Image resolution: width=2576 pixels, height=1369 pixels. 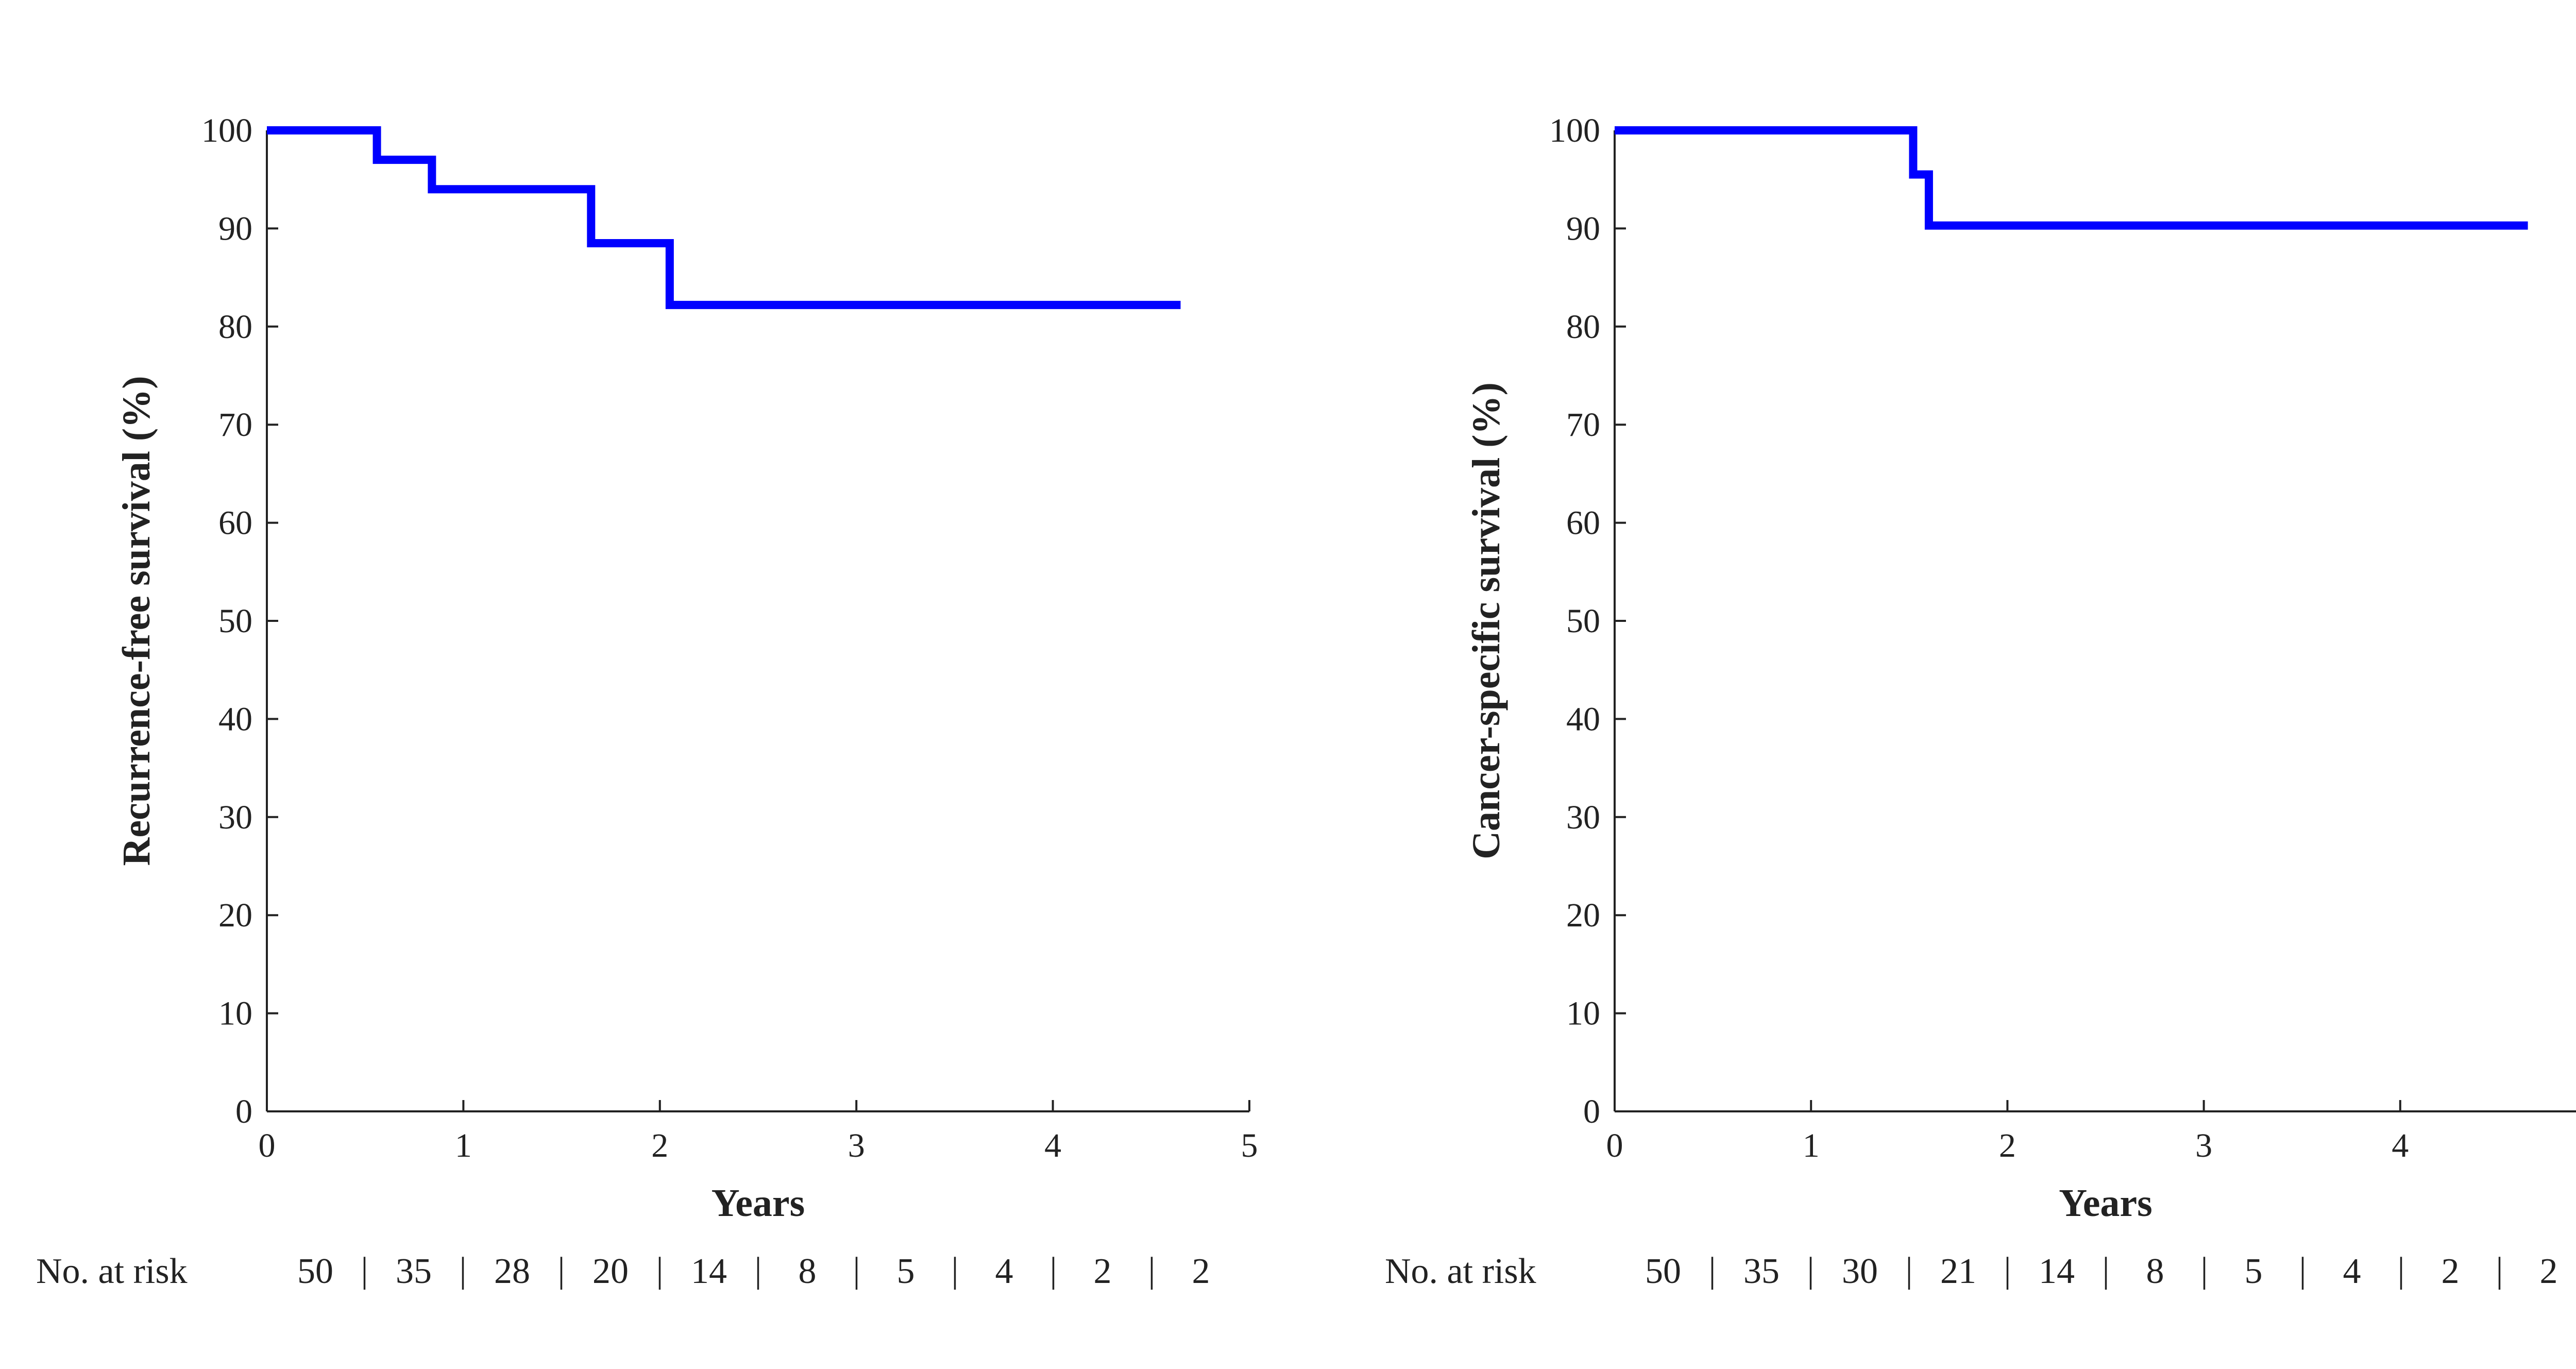 What do you see at coordinates (1860, 1271) in the screenshot?
I see `panel-2-risk-value: 30` at bounding box center [1860, 1271].